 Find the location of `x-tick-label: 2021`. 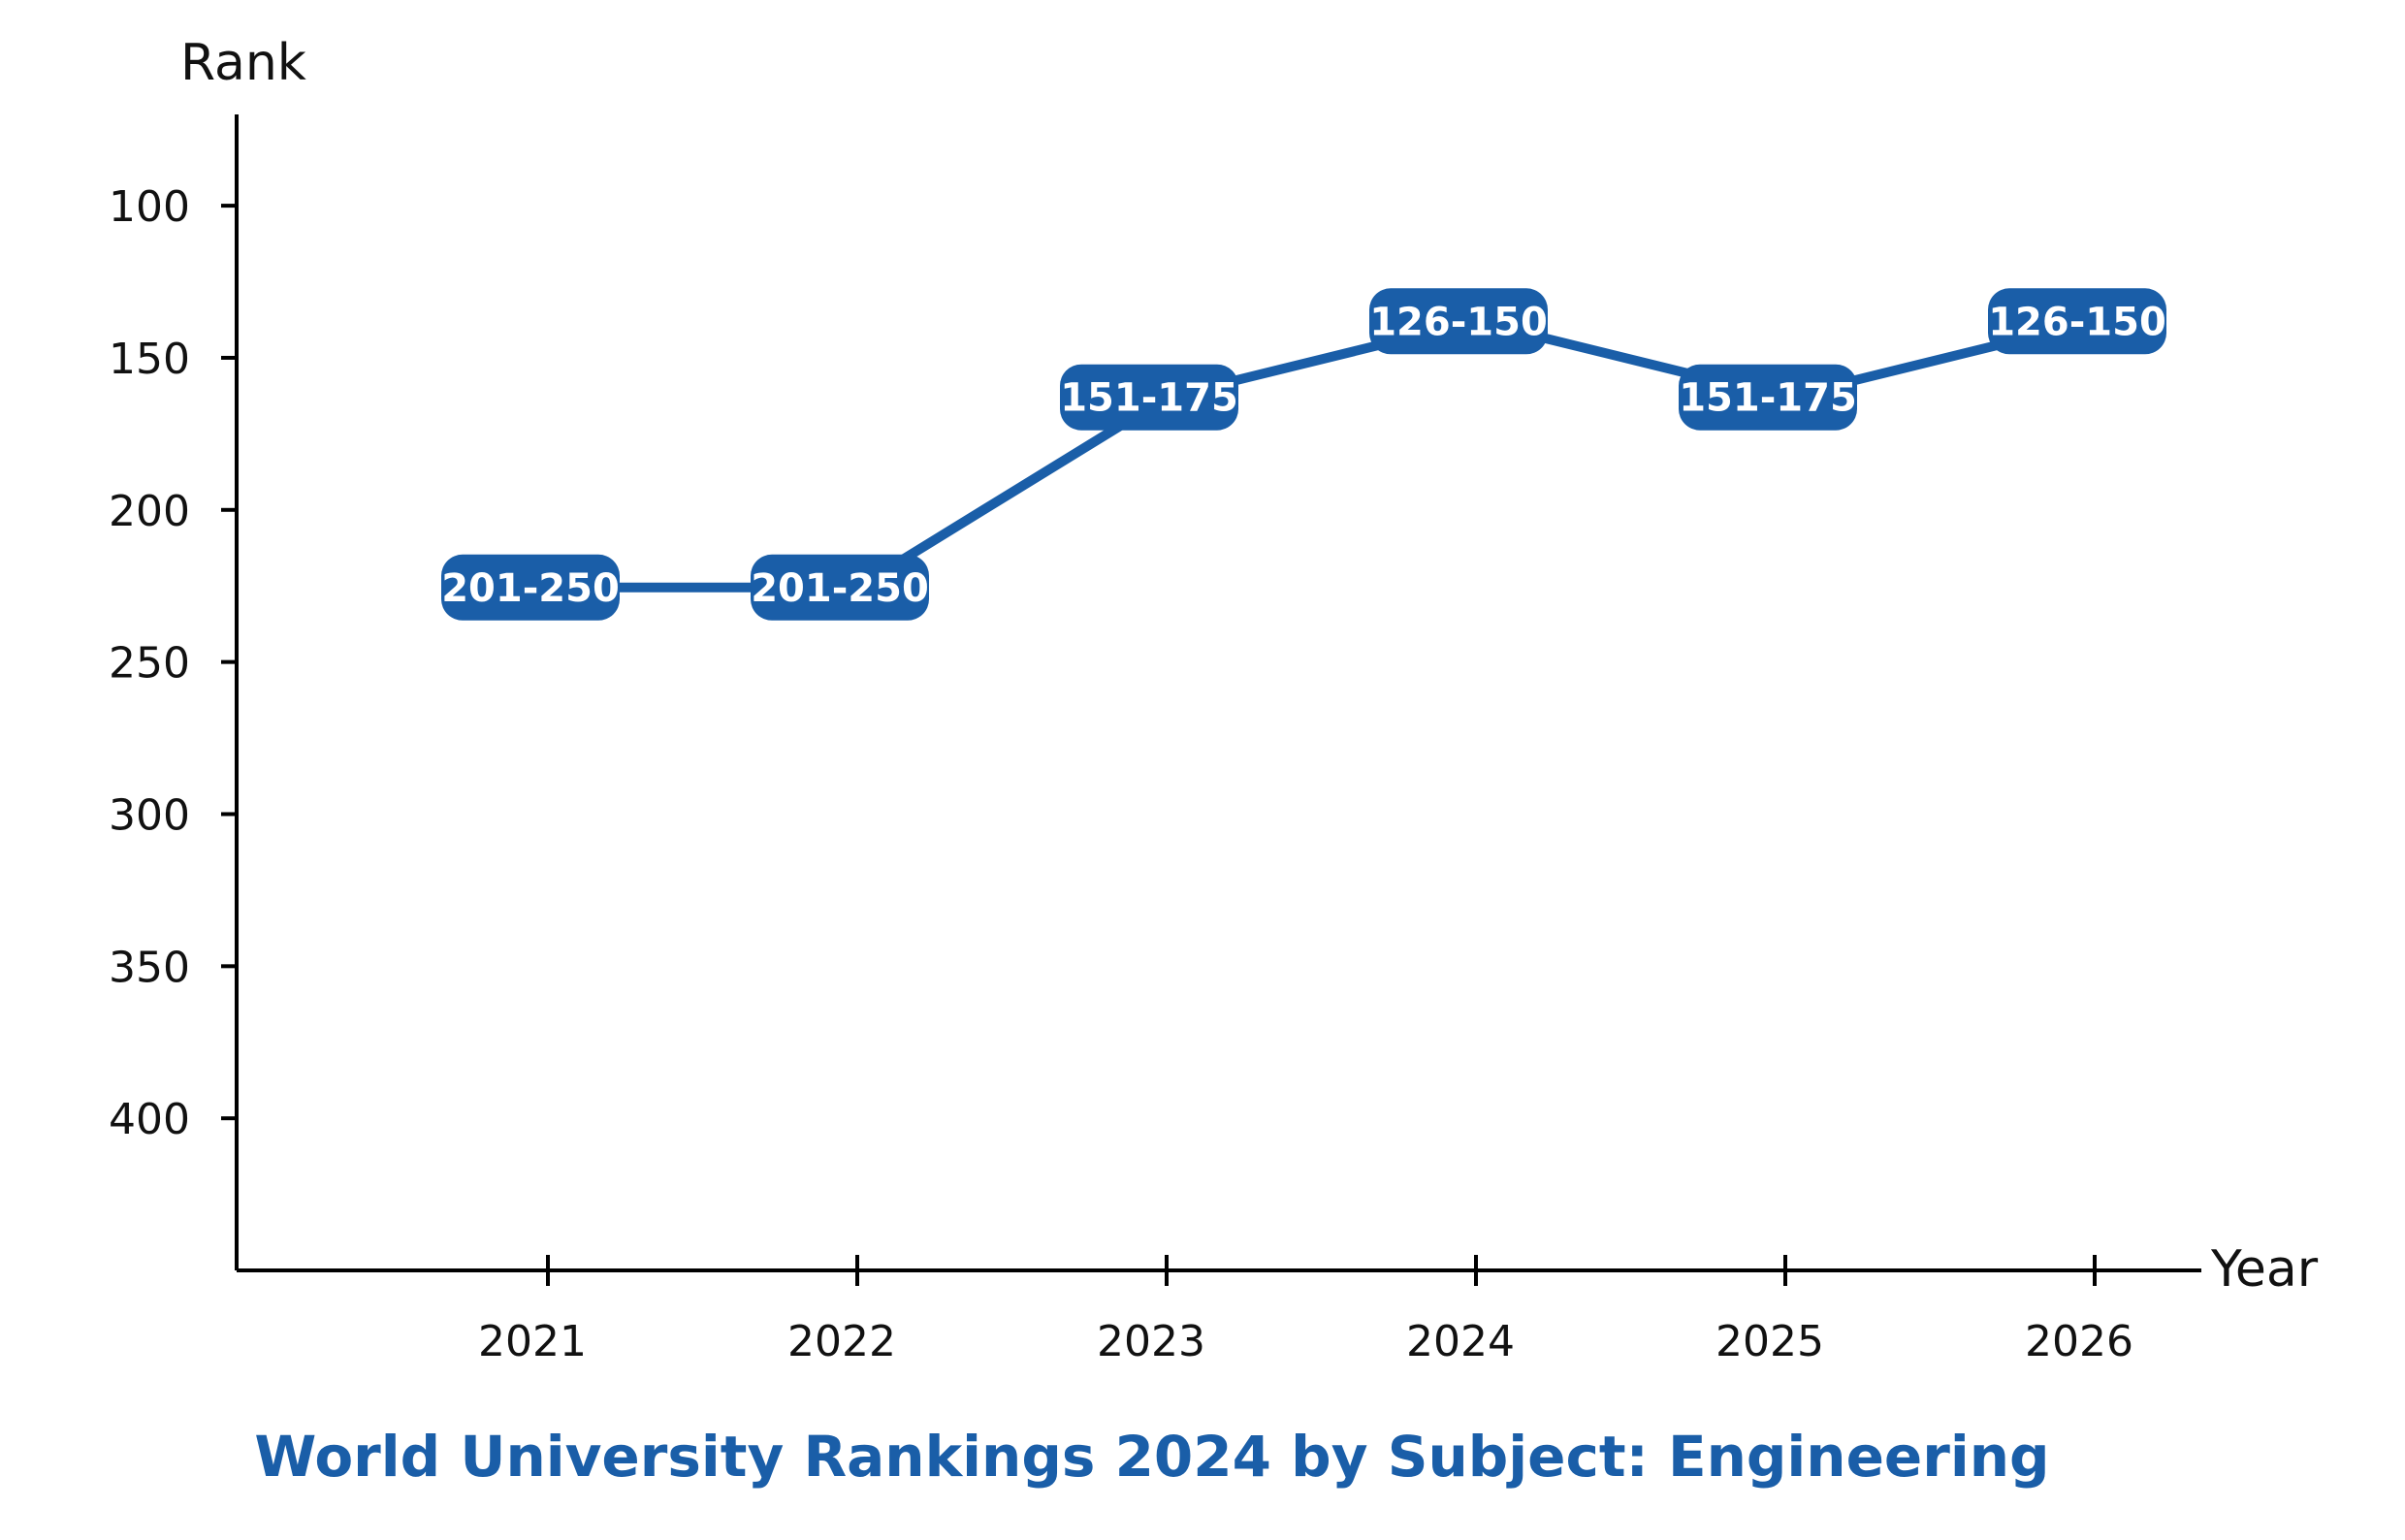

x-tick-label: 2021 is located at coordinates (532, 1341).